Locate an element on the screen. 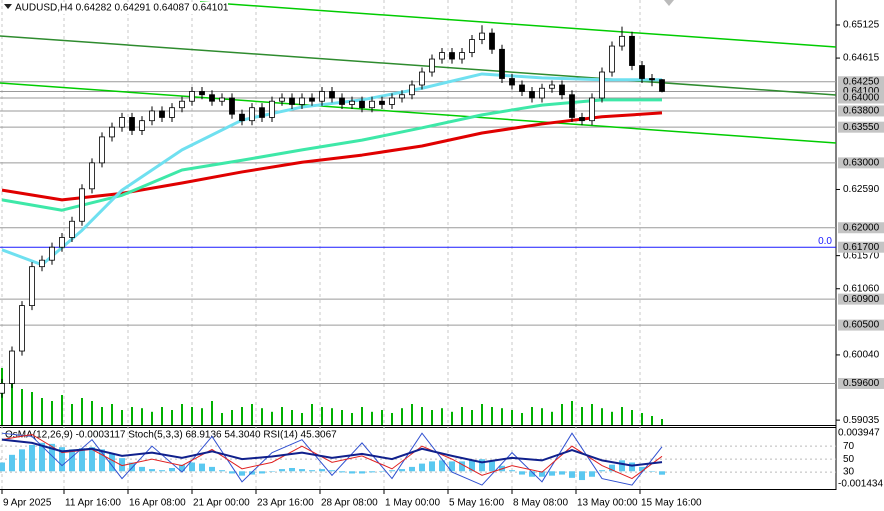 The height and width of the screenshot is (511, 884). y-tick-label: 0.60040 is located at coordinates (861, 355).